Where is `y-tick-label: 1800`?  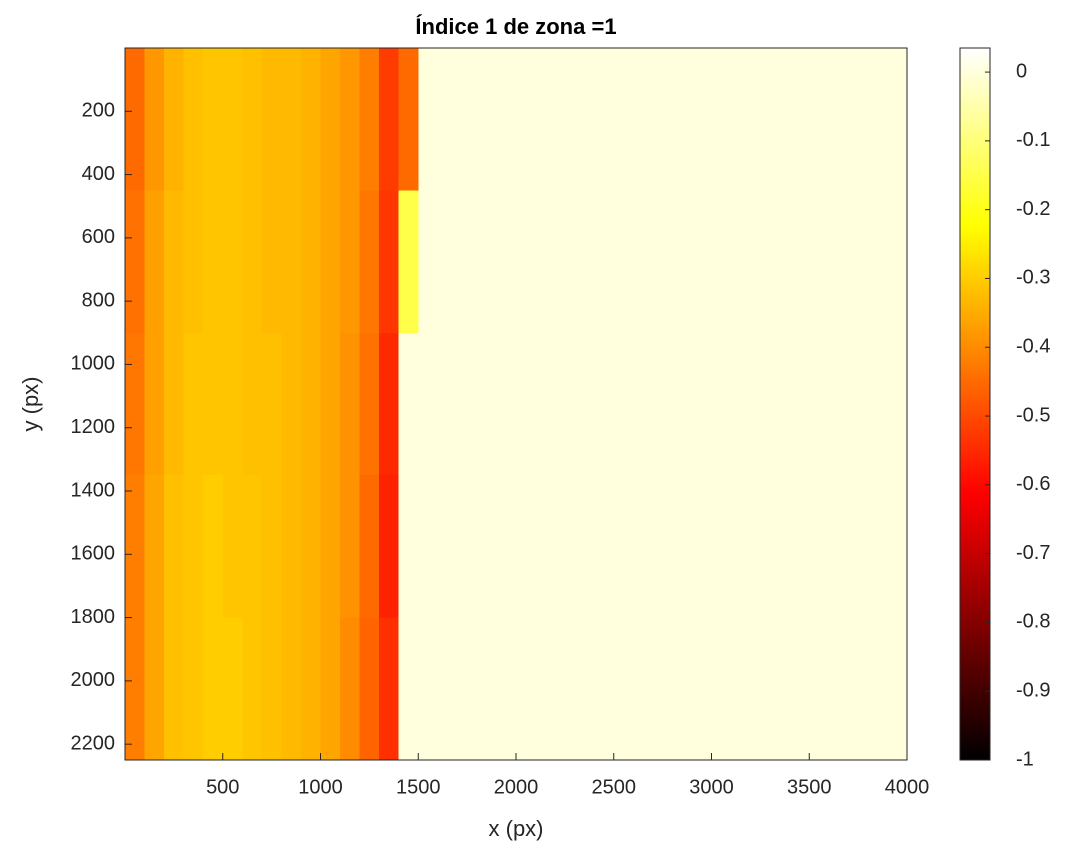
y-tick-label: 1800 is located at coordinates (93, 617).